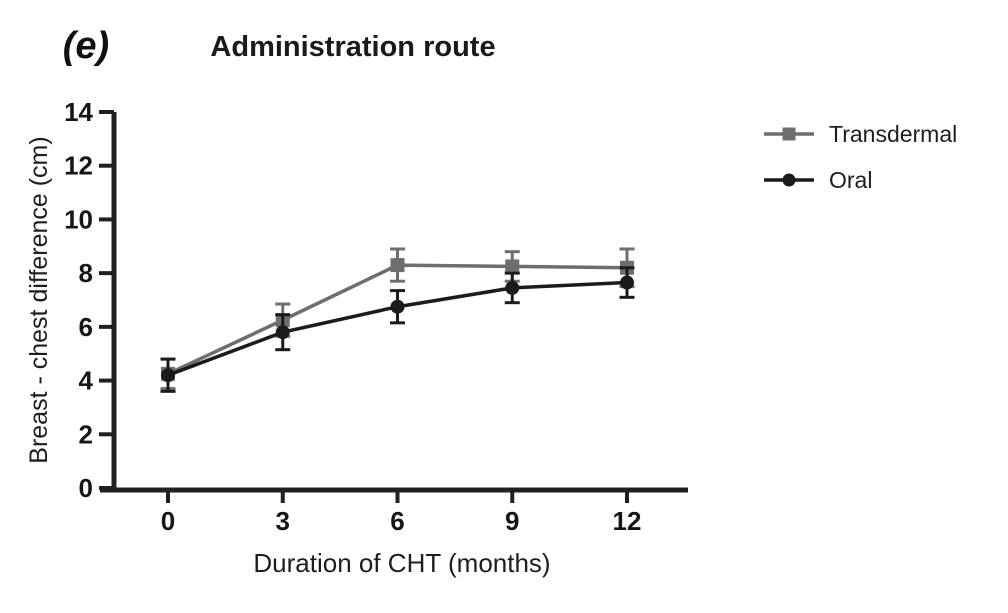 This screenshot has width=1008, height=613. Describe the element at coordinates (397, 521) in the screenshot. I see `x-tick-label: 6` at that location.